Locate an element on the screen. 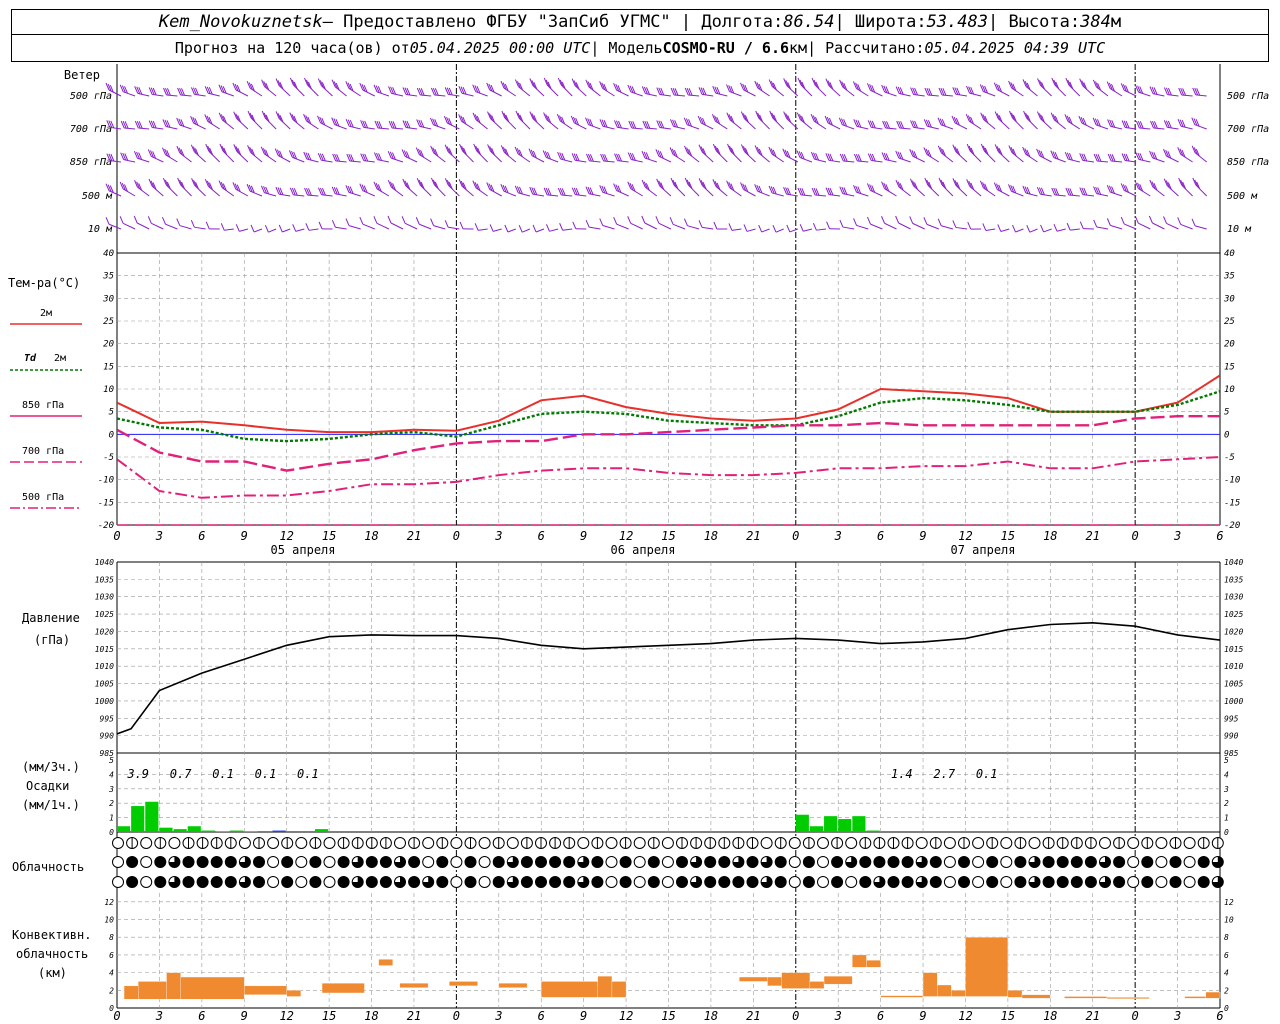 The height and width of the screenshot is (1024, 1280). precip-3h-total-6: 2.7 is located at coordinates (944, 774).